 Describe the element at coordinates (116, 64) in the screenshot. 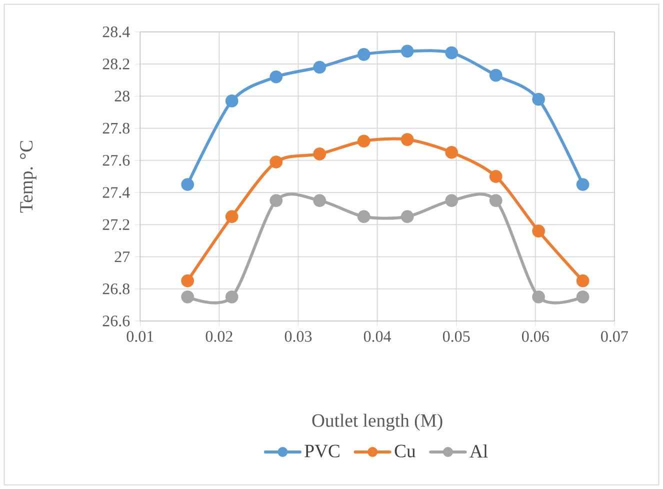

I see `y-tick-label: 28.2` at that location.